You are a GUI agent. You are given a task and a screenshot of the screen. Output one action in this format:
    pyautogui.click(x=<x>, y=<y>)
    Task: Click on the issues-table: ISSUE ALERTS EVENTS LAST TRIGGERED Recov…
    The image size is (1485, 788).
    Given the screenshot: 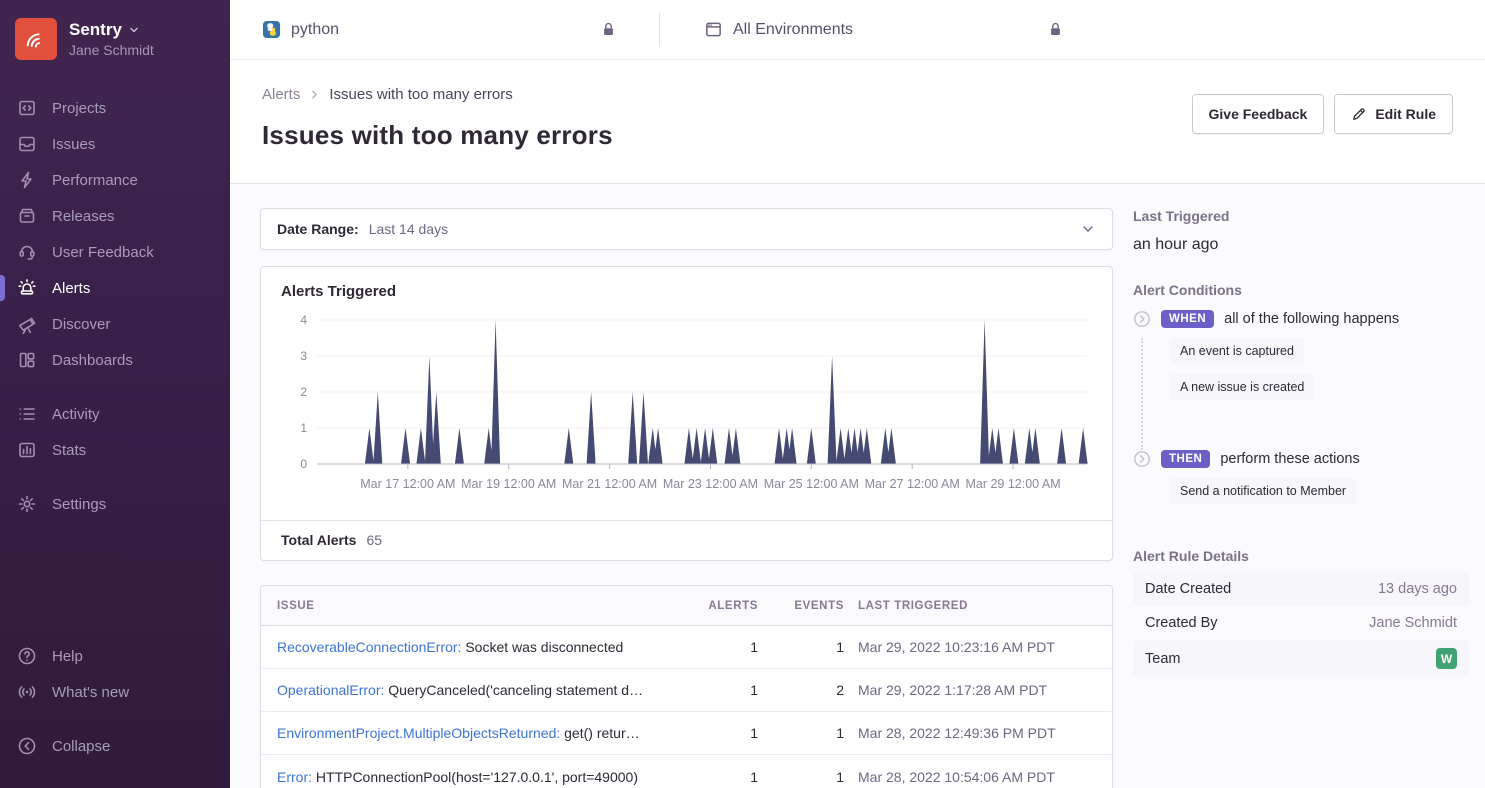 What is the action you would take?
    pyautogui.click(x=686, y=686)
    